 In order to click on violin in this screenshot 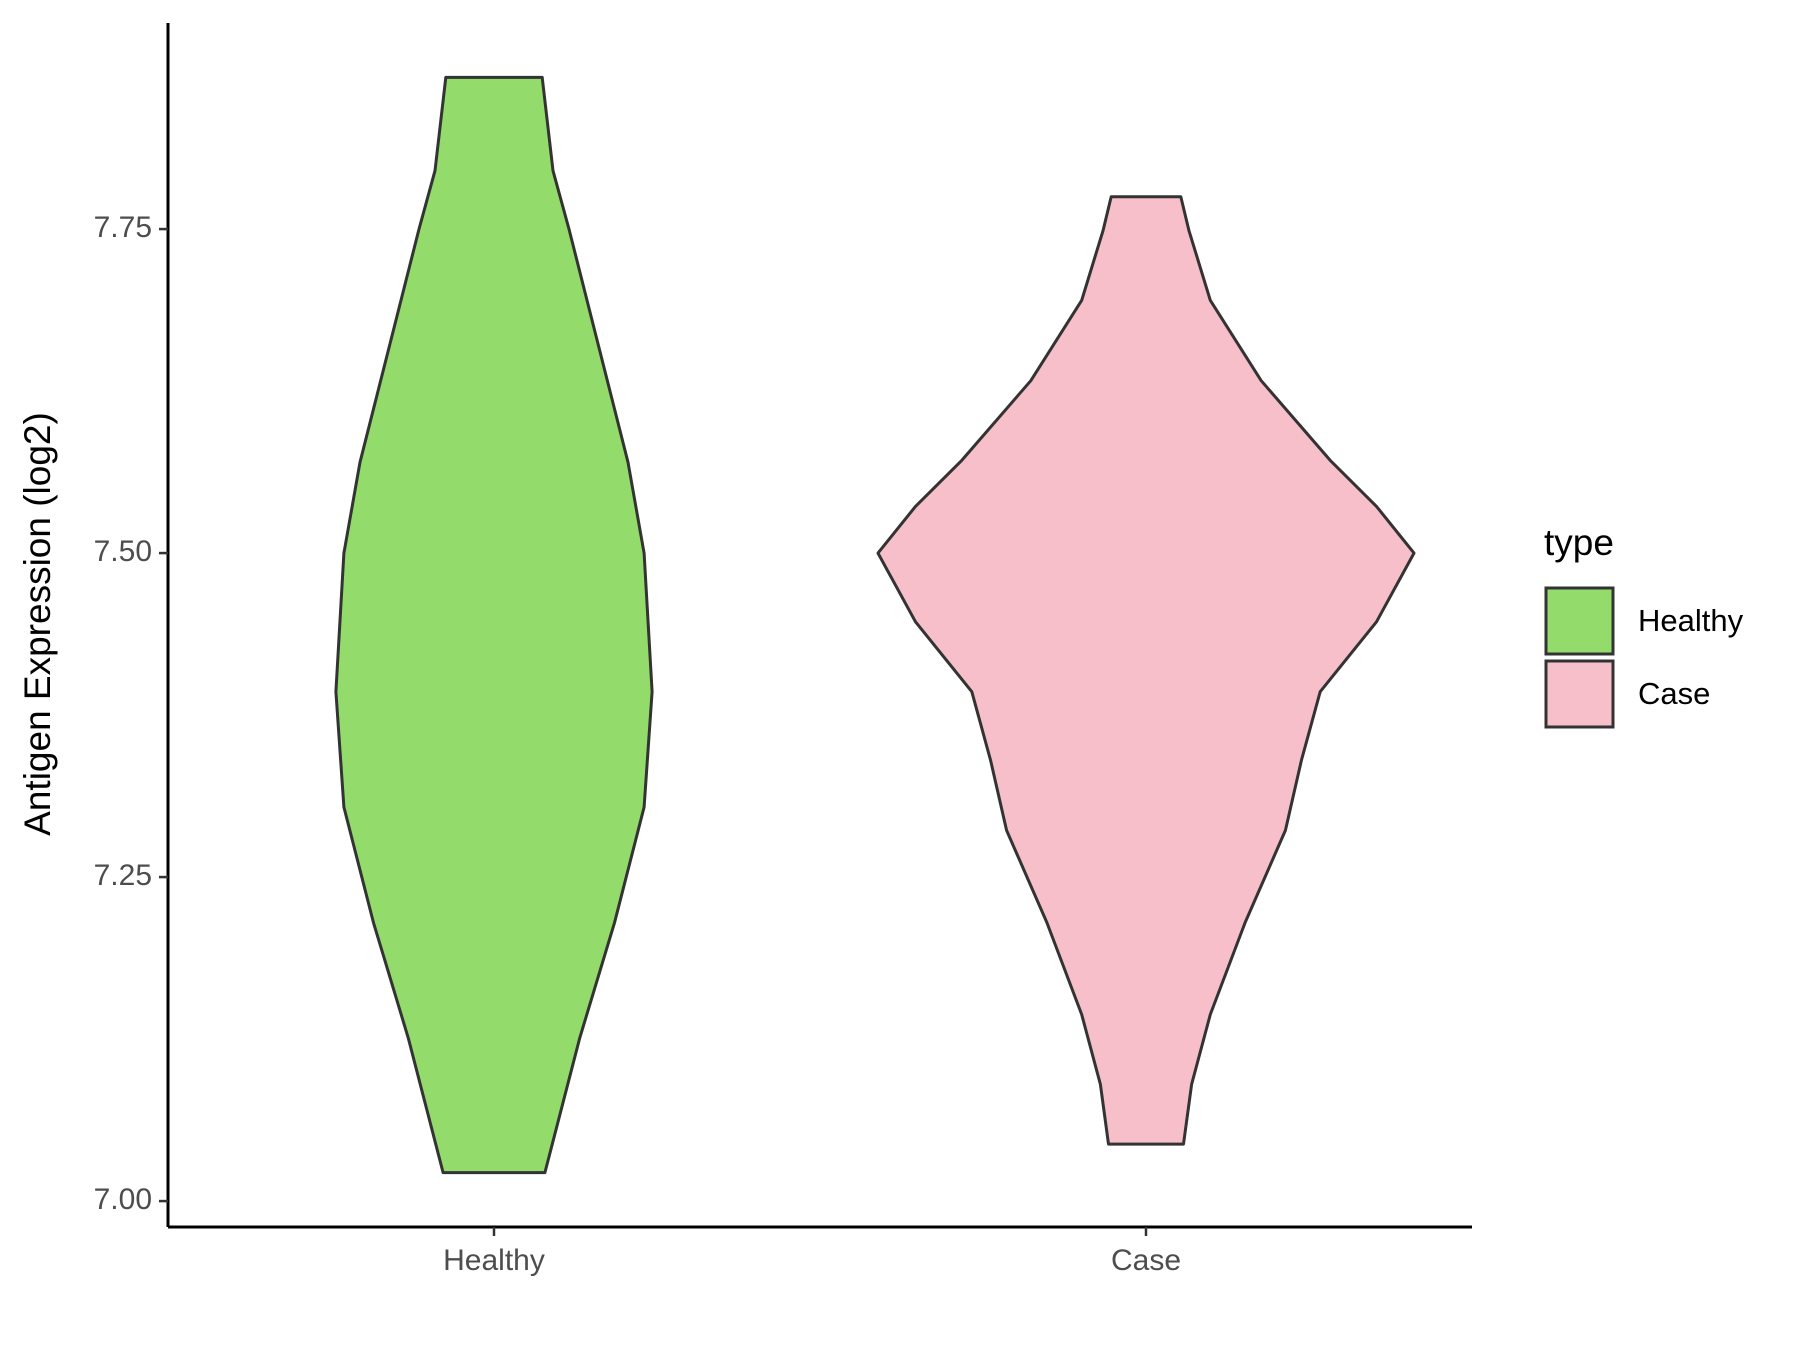, I will do `click(494, 625)`.